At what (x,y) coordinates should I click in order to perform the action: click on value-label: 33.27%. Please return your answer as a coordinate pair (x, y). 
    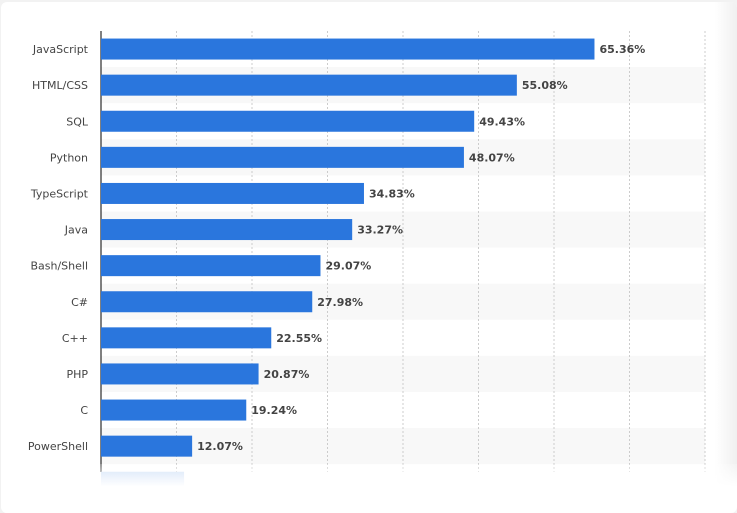
    Looking at the image, I should click on (380, 230).